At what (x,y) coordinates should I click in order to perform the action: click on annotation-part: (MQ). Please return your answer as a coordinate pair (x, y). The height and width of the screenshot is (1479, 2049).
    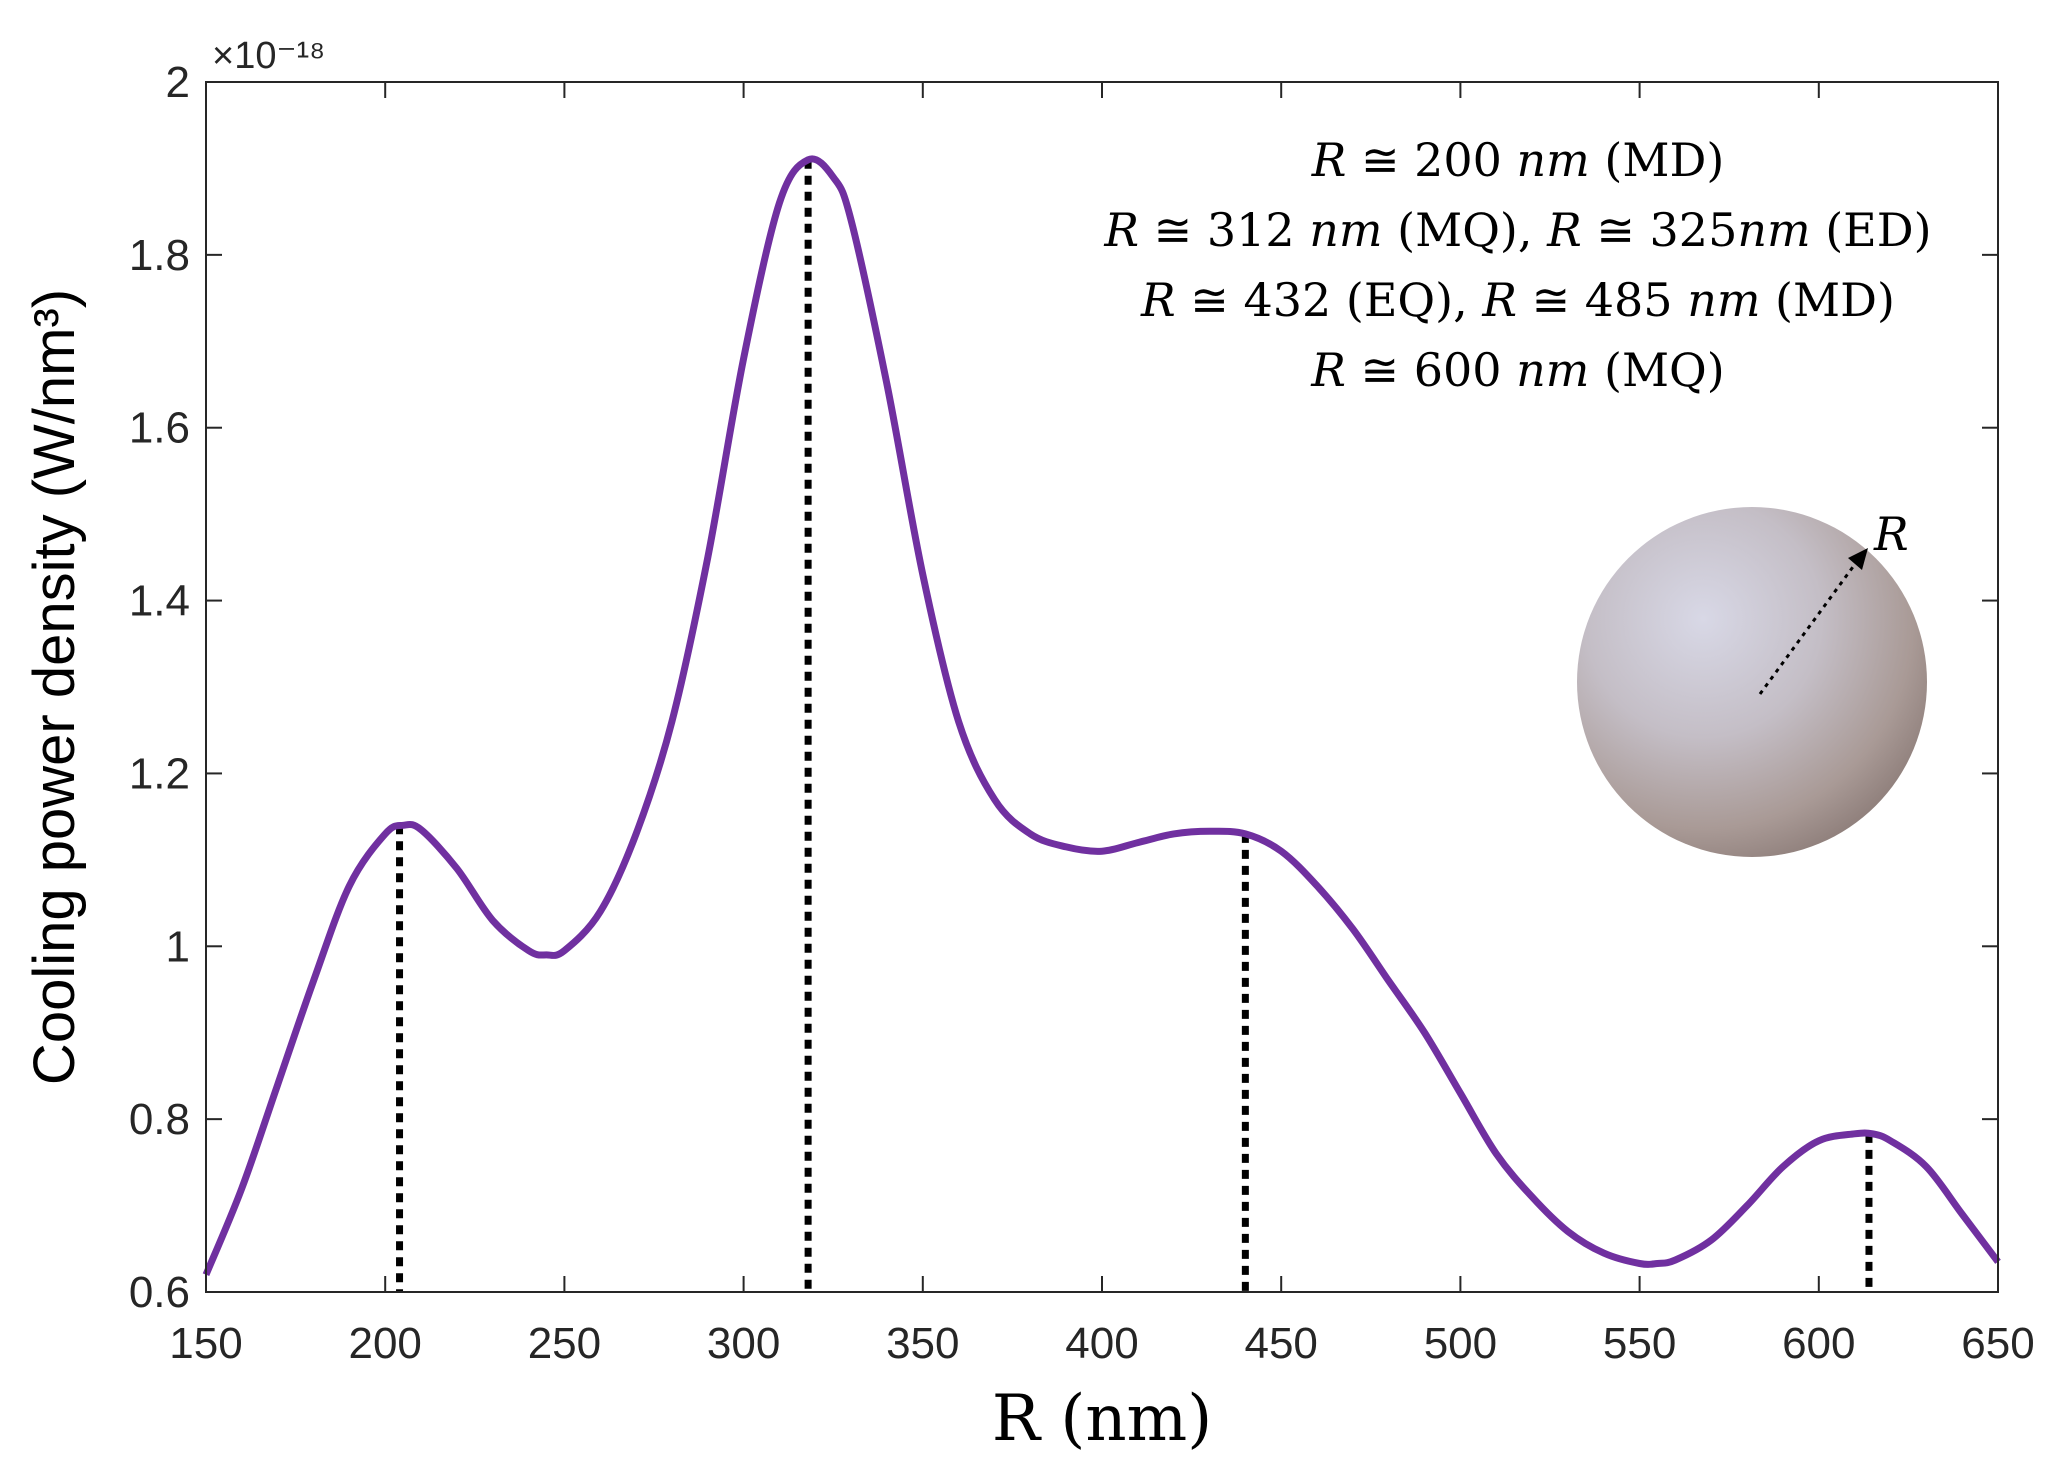
    Looking at the image, I should click on (1656, 370).